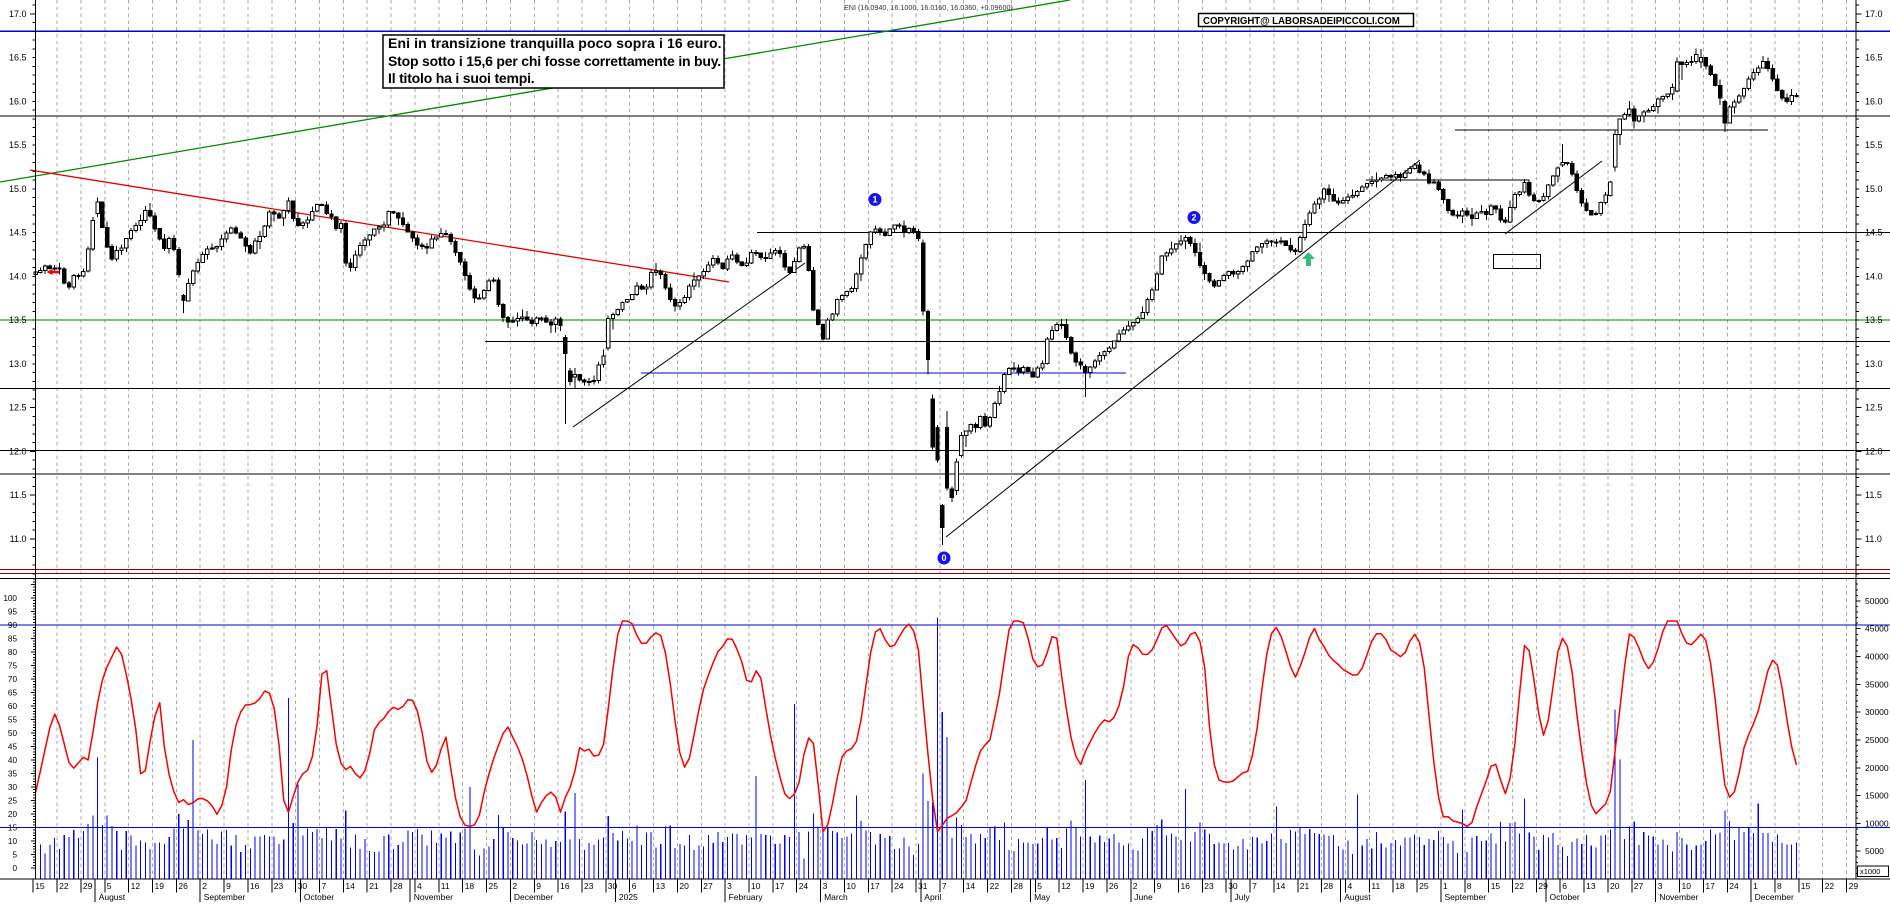  What do you see at coordinates (634, 886) in the screenshot?
I see `svg-text: 6` at bounding box center [634, 886].